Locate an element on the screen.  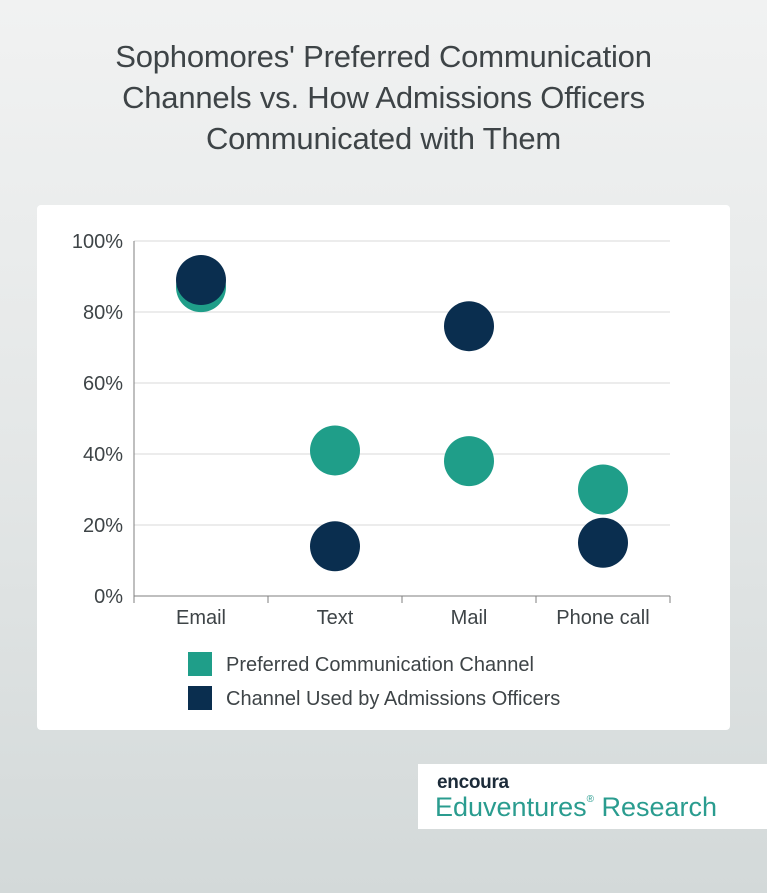
x-tick-label: Text is located at coordinates (335, 618).